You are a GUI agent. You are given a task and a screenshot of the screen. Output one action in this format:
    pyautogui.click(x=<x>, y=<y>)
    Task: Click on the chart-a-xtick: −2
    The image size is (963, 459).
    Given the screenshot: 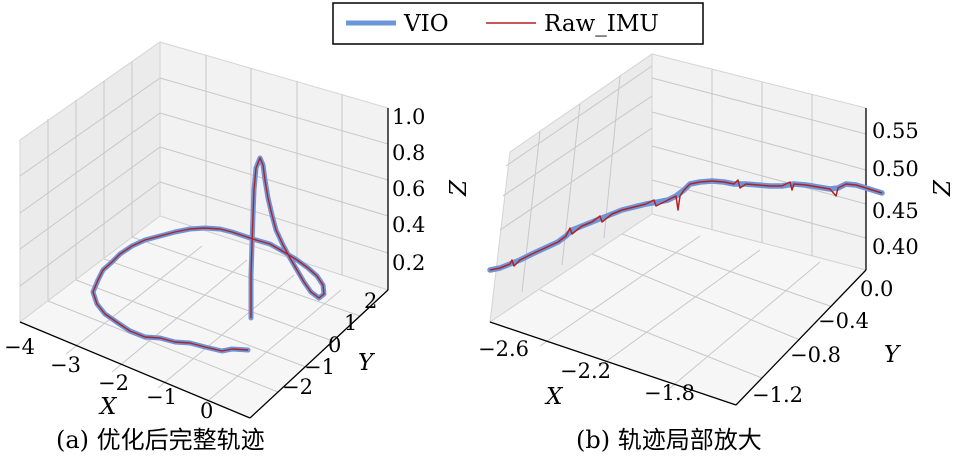 What is the action you would take?
    pyautogui.click(x=113, y=383)
    